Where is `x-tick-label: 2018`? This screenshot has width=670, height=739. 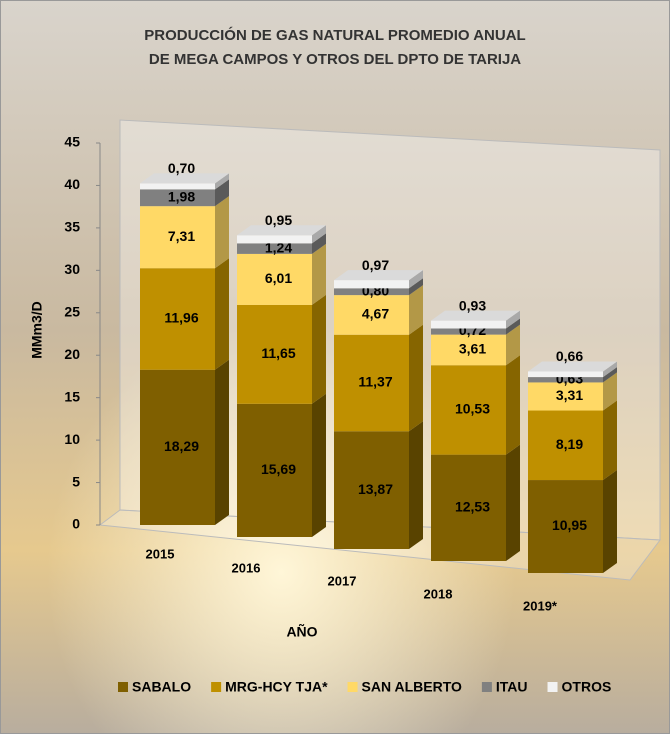
x-tick-label: 2018 is located at coordinates (438, 593).